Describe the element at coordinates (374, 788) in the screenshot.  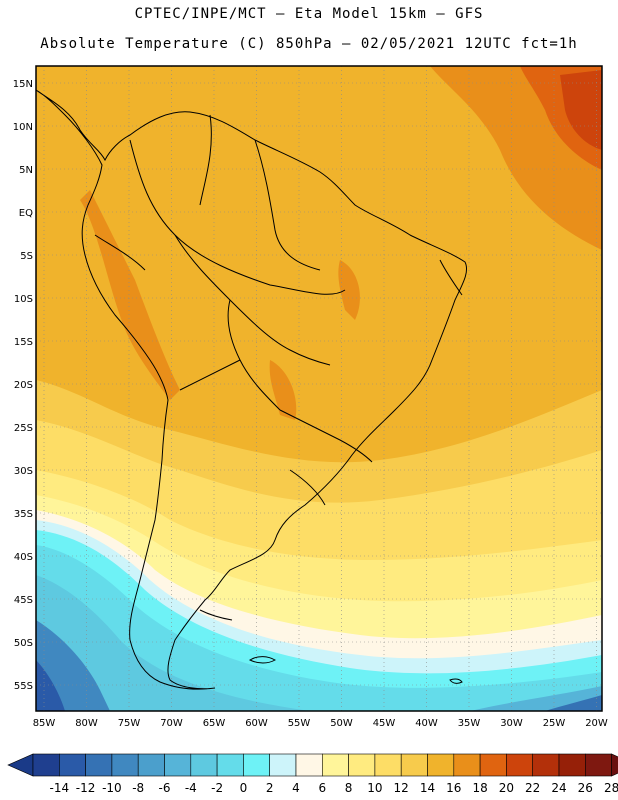
I see `colorbar-label: 10` at that location.